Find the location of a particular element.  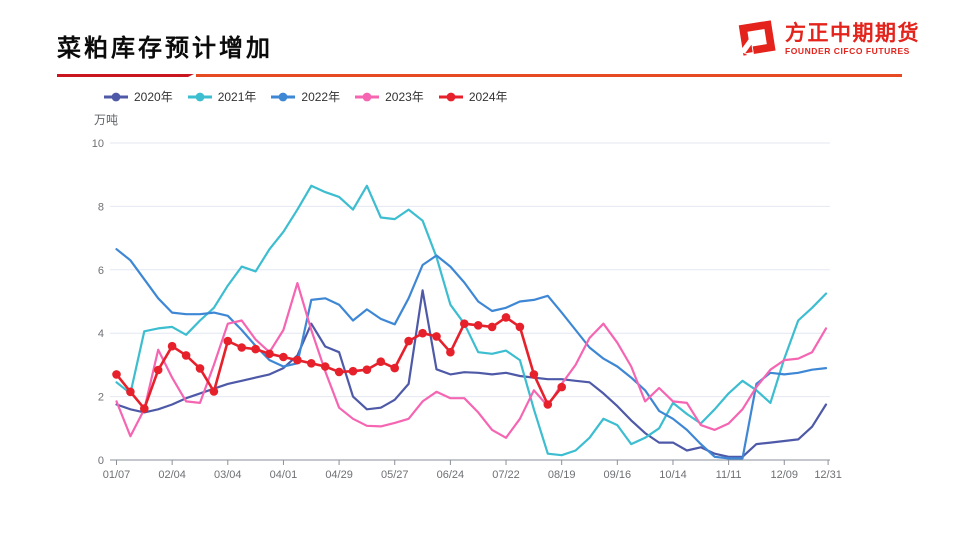

chart-legend: 2020年 2021年 2022年 2023年 2024年 is located at coordinates (305, 96).